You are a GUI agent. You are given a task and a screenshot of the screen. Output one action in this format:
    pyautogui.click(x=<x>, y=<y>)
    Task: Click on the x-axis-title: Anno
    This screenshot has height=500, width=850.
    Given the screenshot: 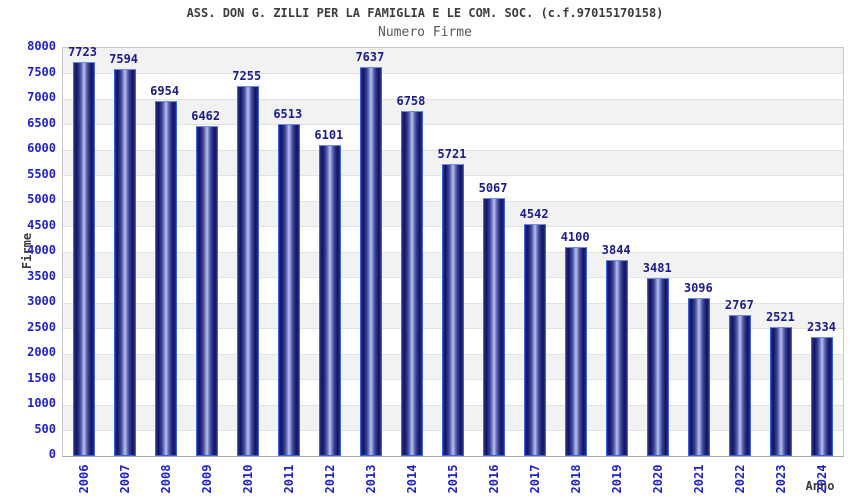 What is the action you would take?
    pyautogui.click(x=820, y=486)
    